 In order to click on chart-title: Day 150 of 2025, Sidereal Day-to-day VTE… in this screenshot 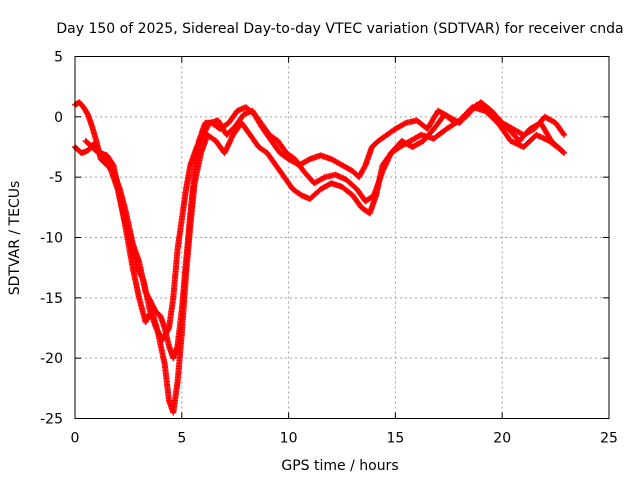, I will do `click(339, 29)`.